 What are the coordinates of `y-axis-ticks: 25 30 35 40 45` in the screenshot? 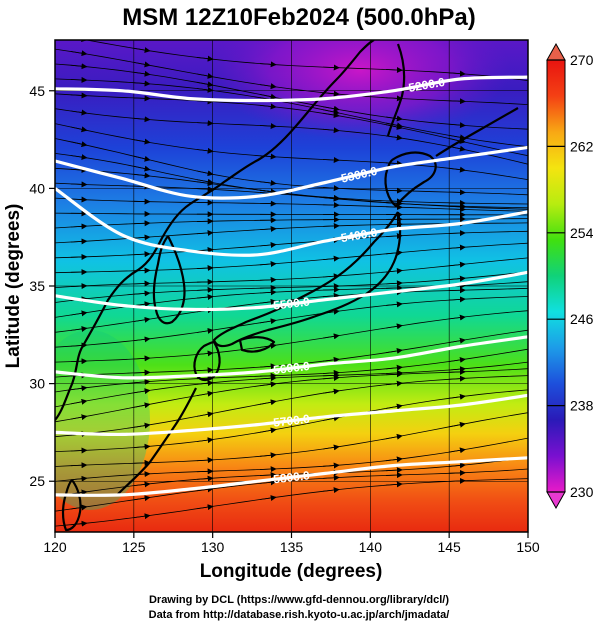 It's located at (42, 286).